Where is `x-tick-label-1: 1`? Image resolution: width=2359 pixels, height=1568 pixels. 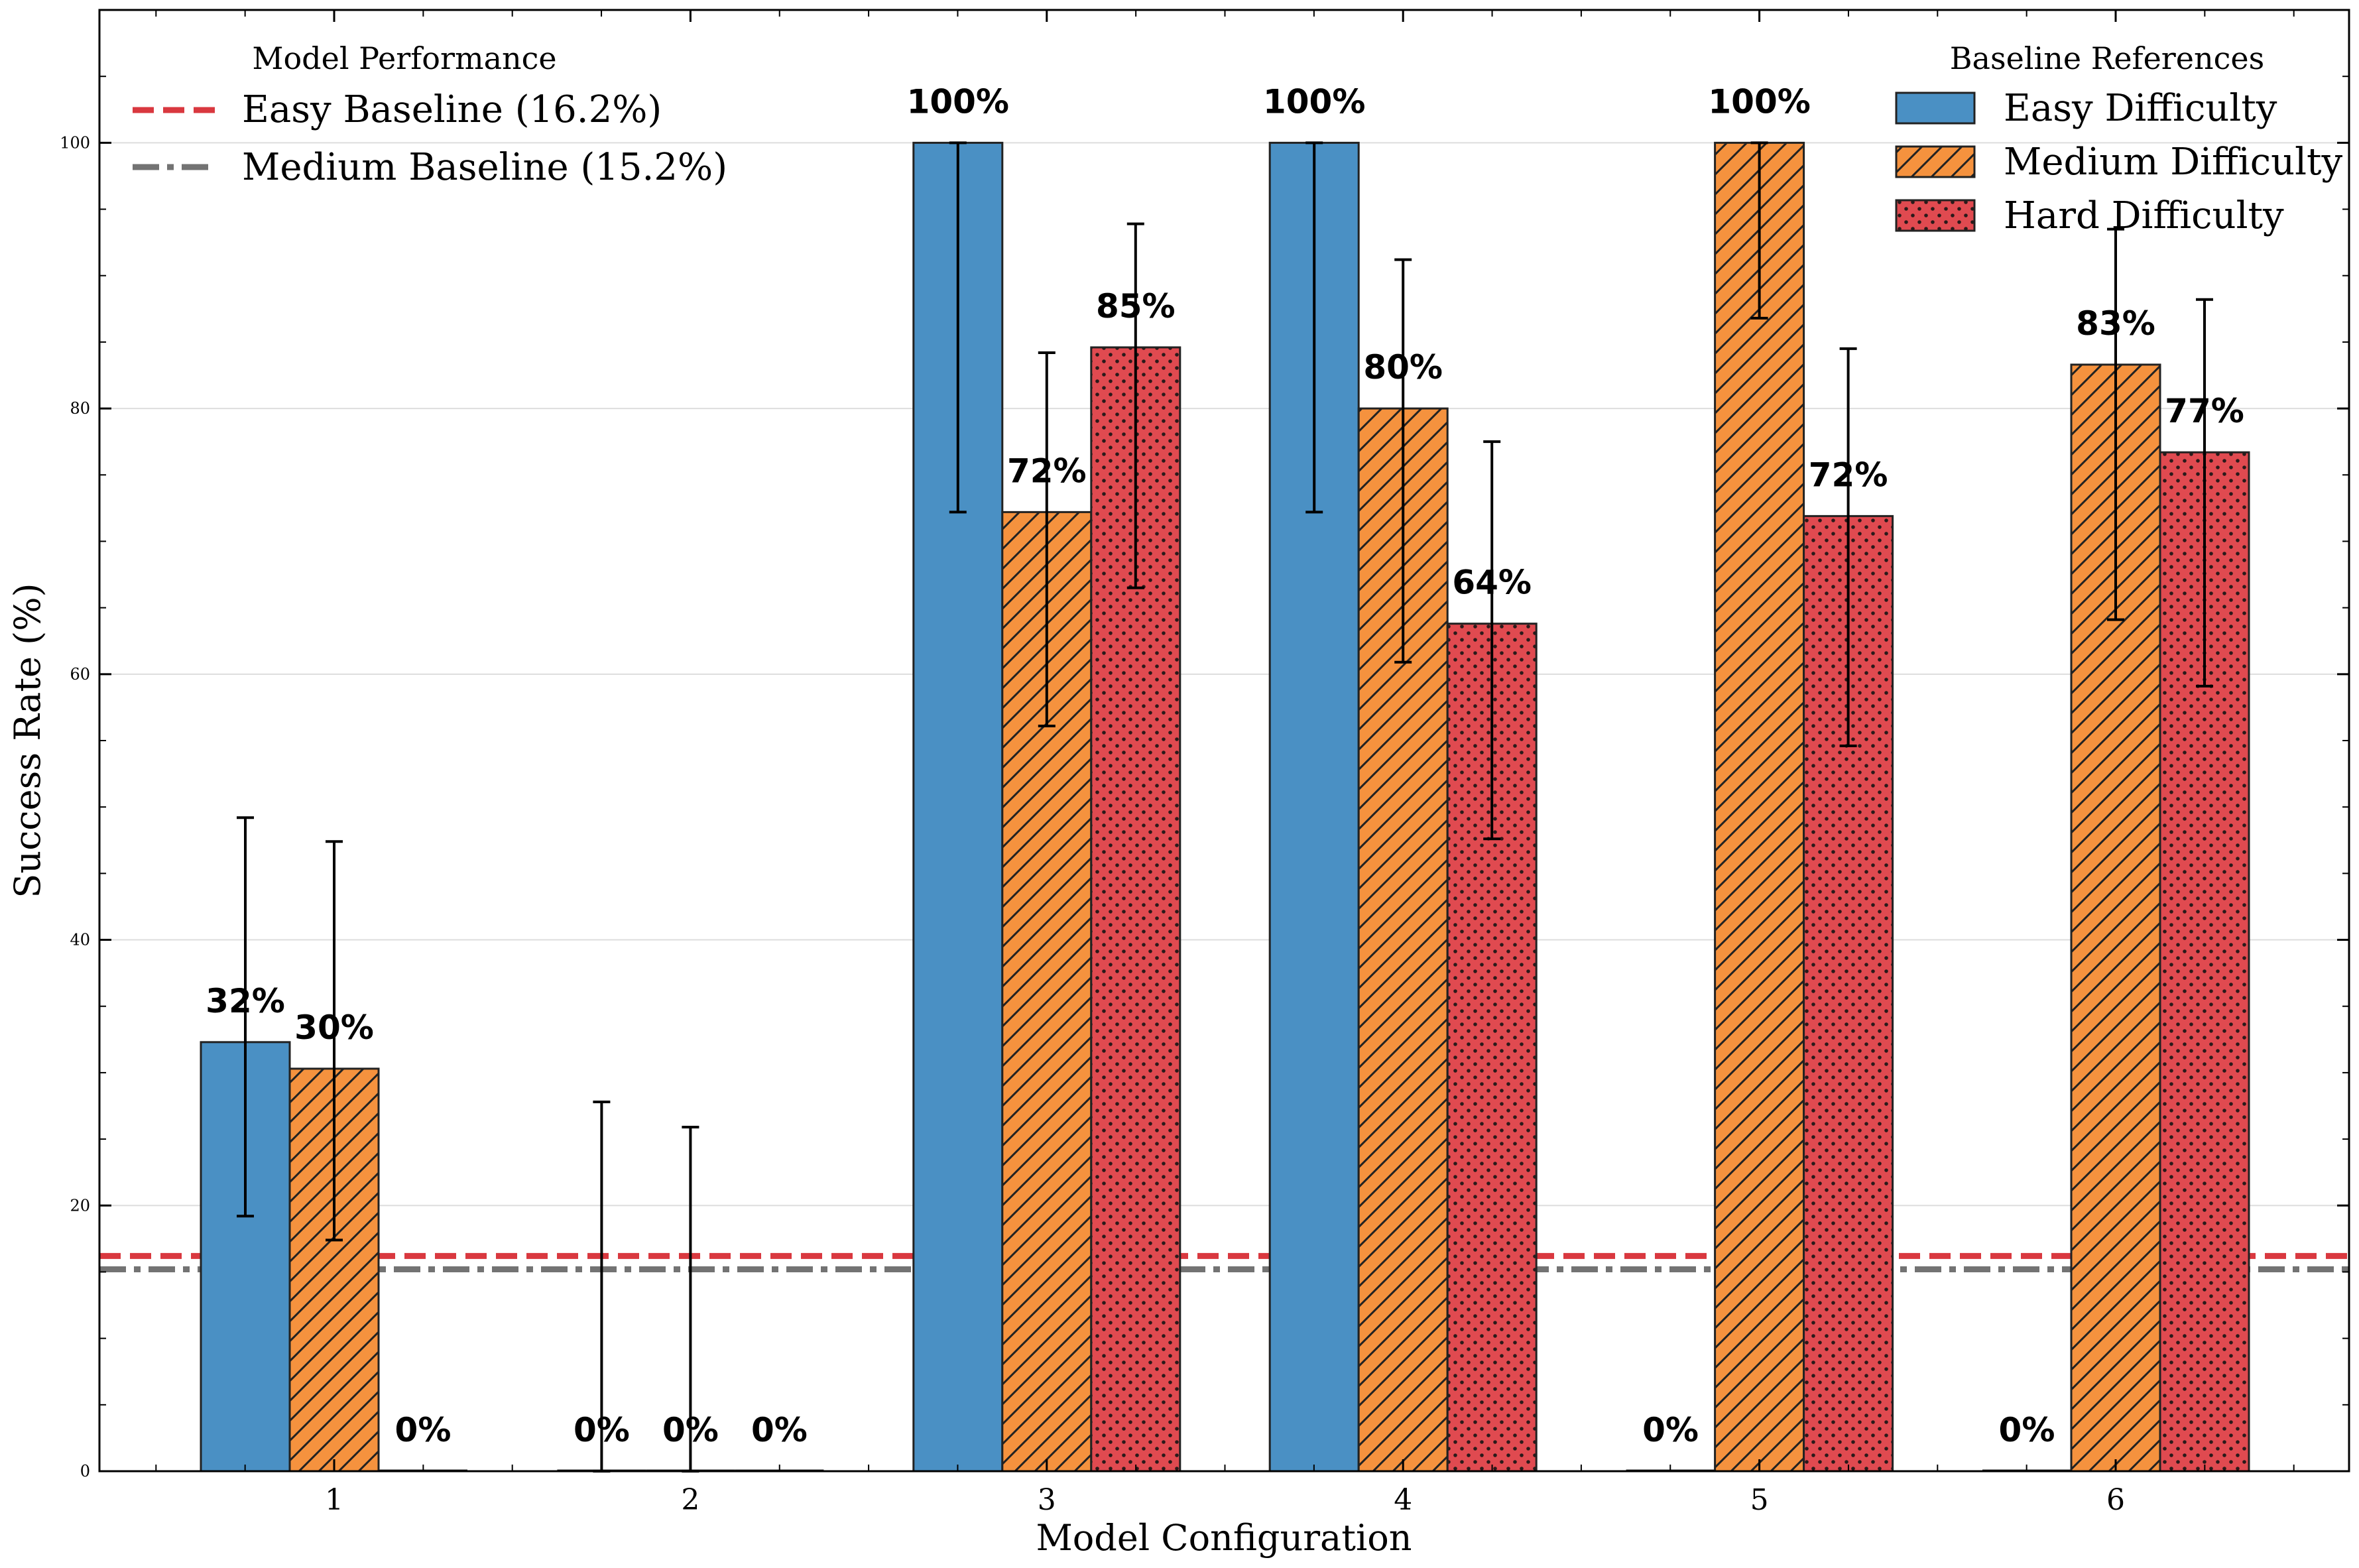
x-tick-label-1: 1 is located at coordinates (334, 1500).